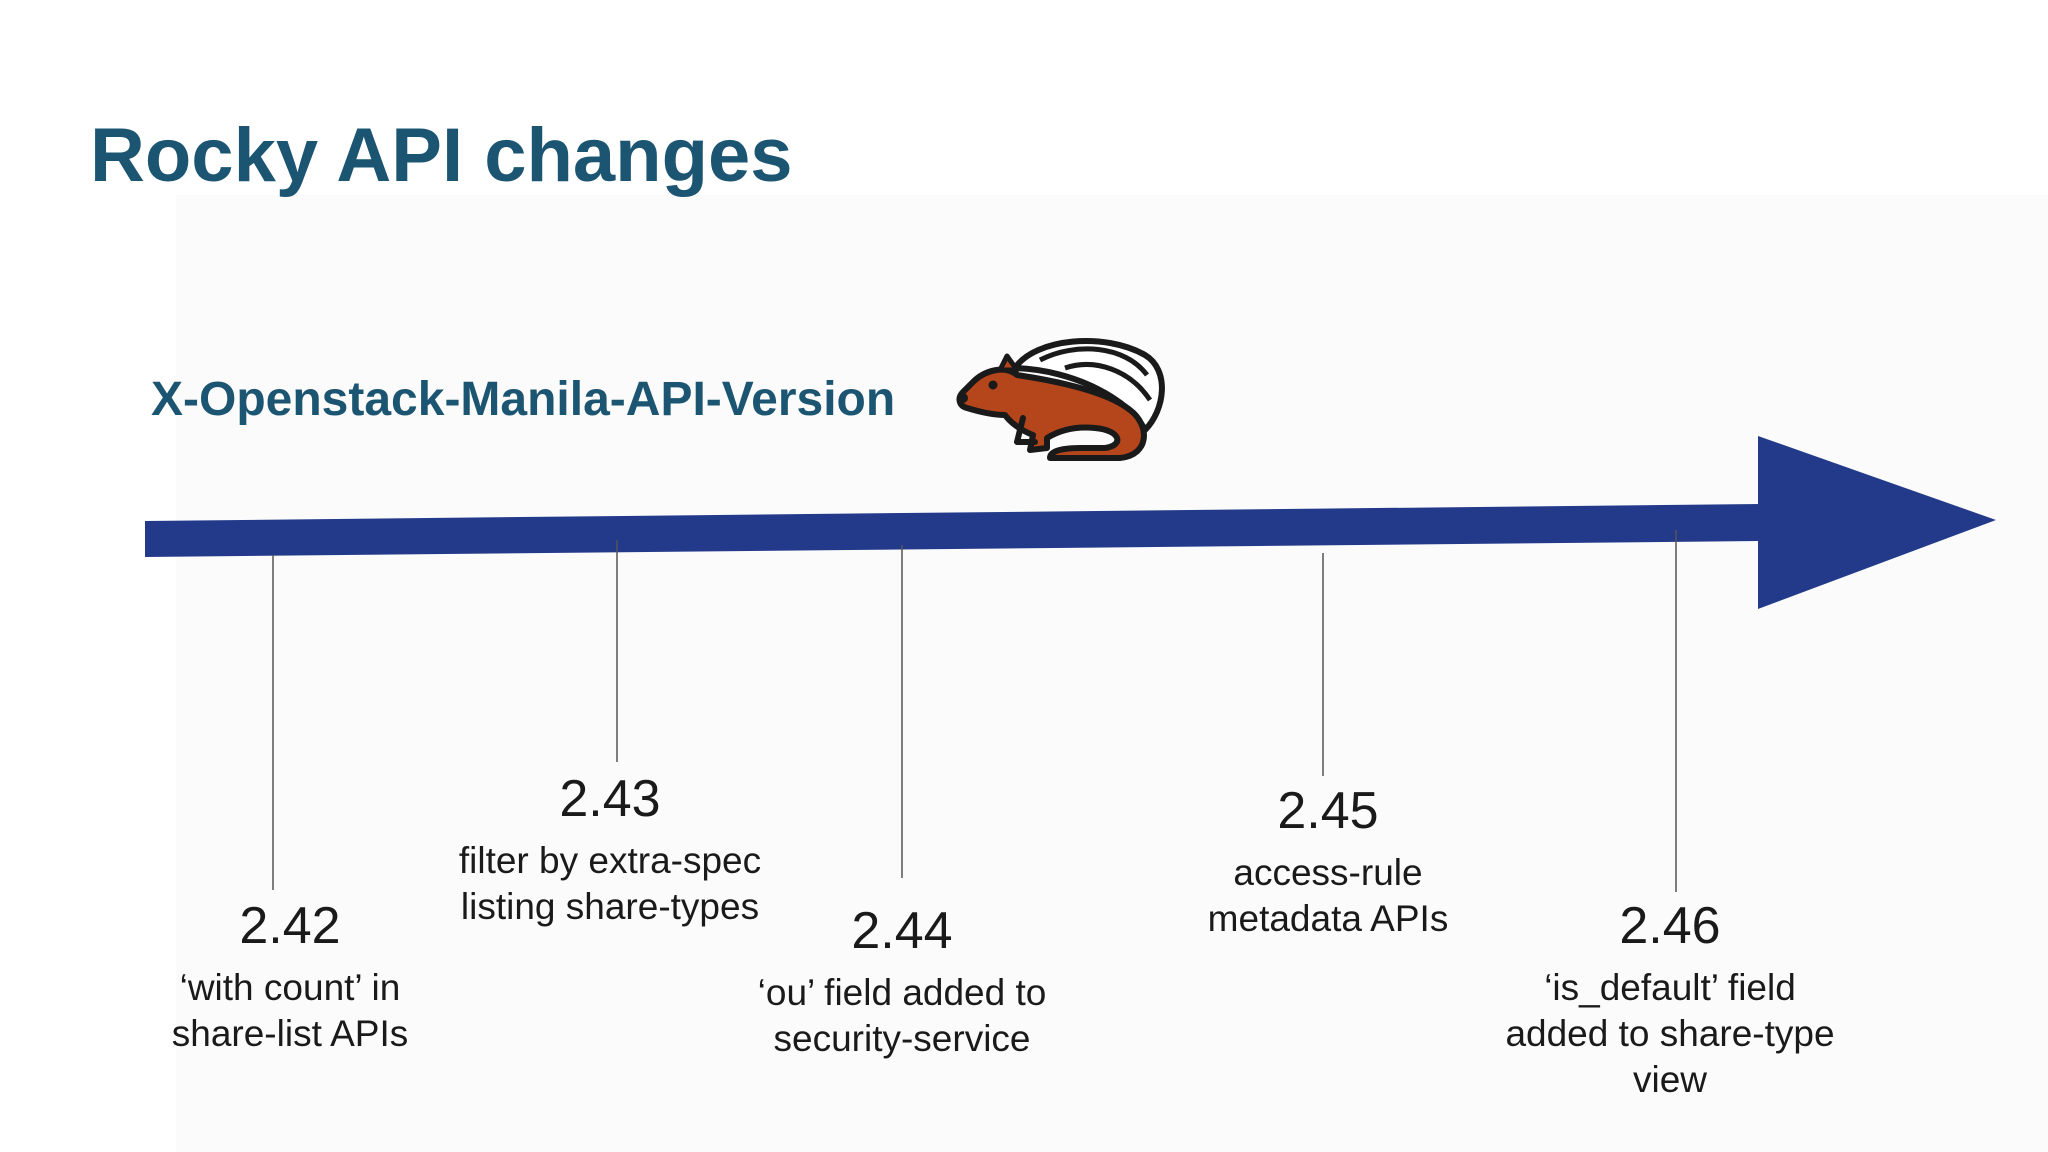 The image size is (2048, 1152). Describe the element at coordinates (1877, 522) in the screenshot. I see `timeline-arrow-head` at that location.